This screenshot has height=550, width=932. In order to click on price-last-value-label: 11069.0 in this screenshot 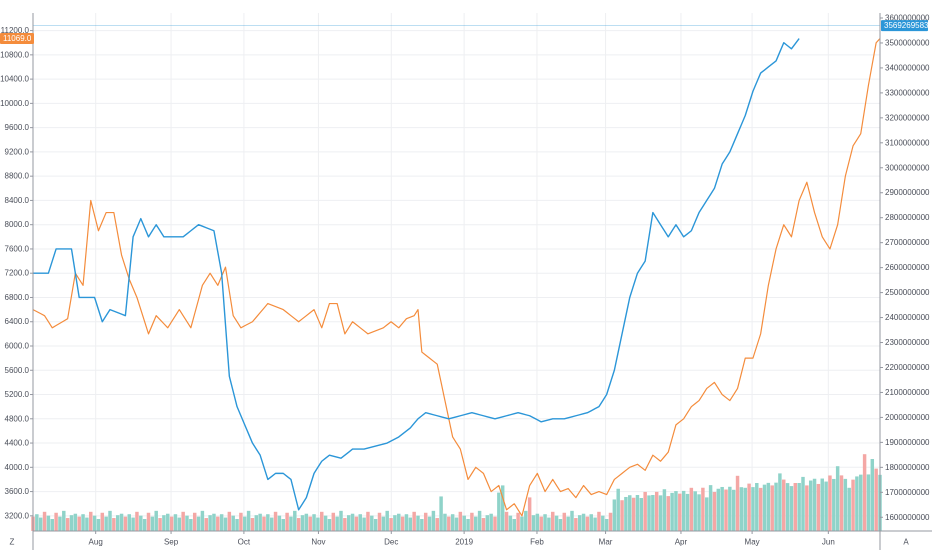, I will do `click(17, 38)`.